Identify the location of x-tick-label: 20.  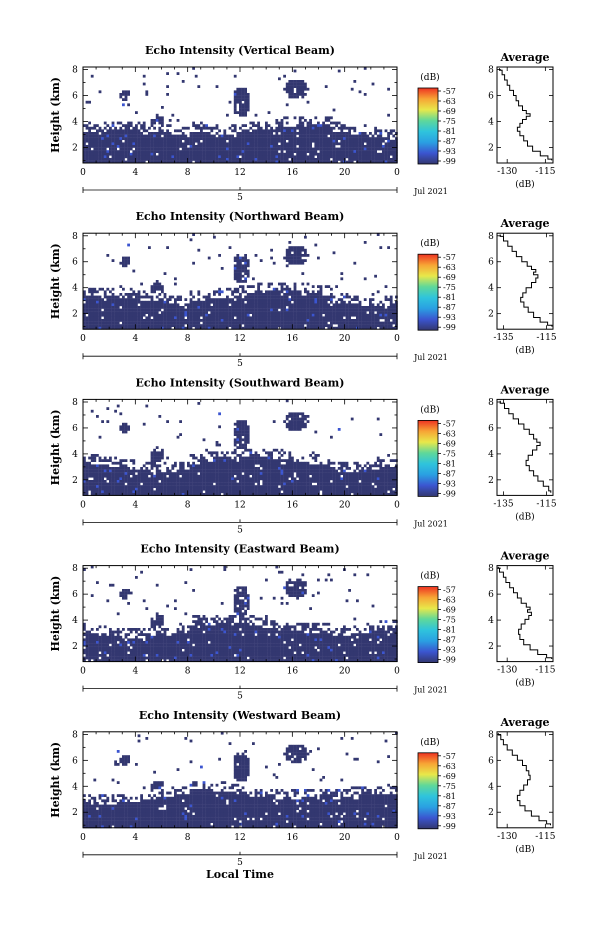
(345, 173).